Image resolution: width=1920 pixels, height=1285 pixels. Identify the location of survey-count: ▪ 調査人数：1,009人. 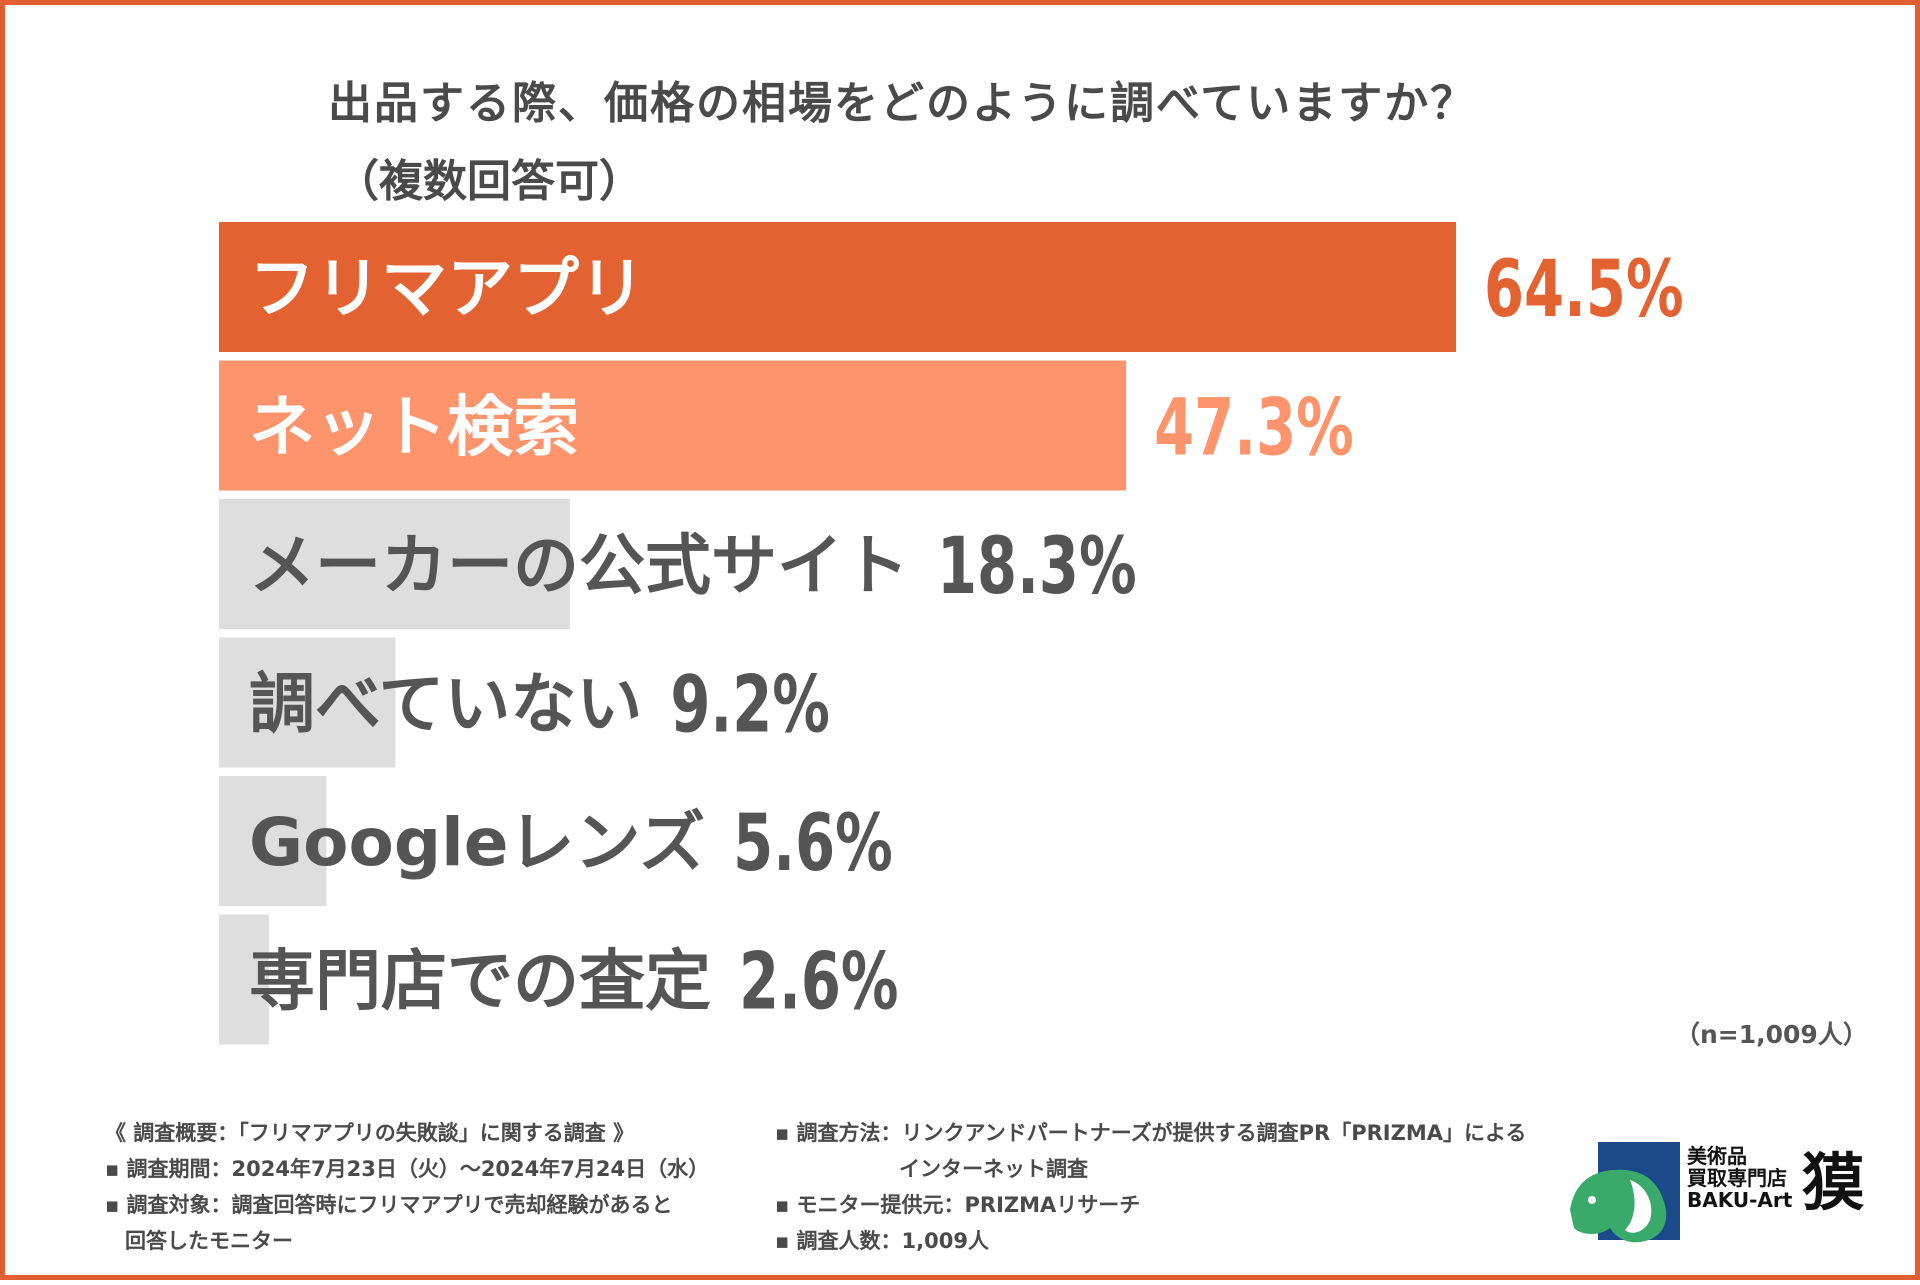
(882, 1241).